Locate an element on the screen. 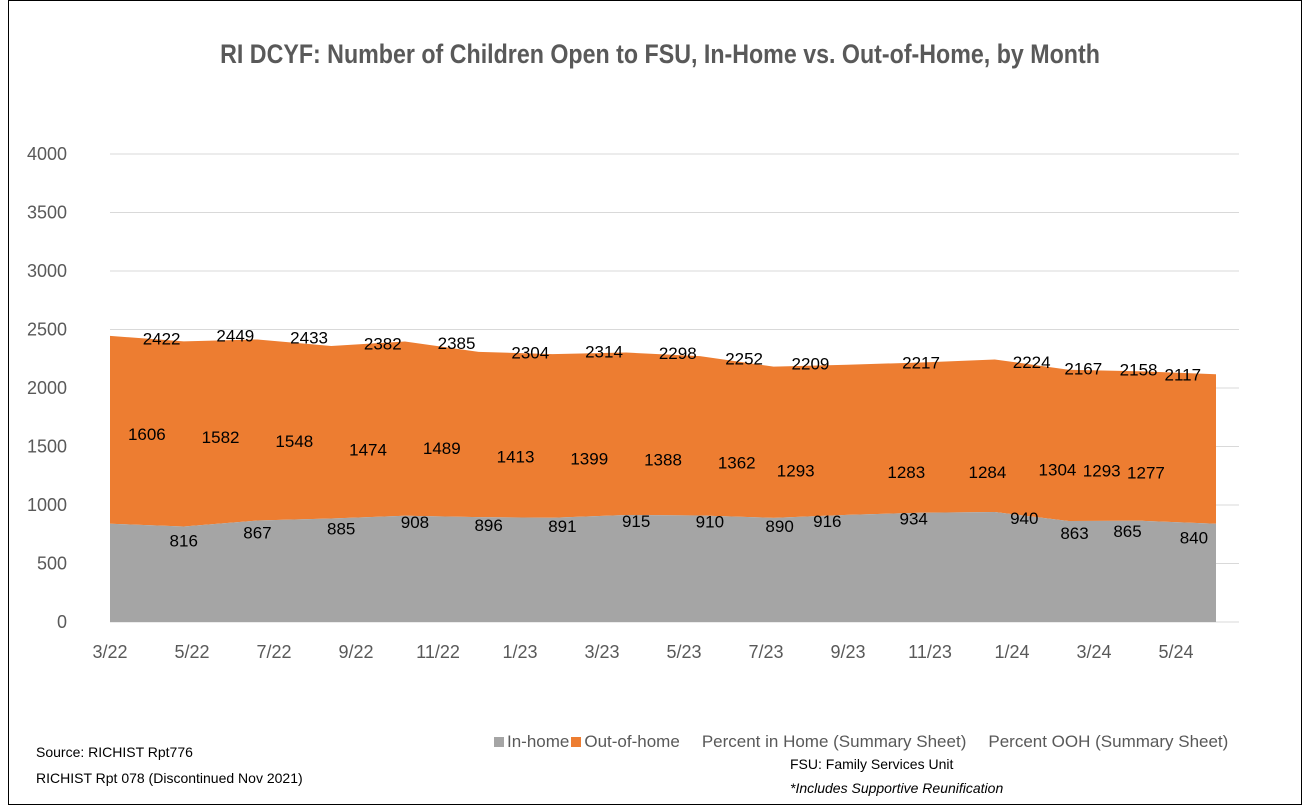 The height and width of the screenshot is (809, 1313). y-tick-label: 3000 is located at coordinates (47, 271).